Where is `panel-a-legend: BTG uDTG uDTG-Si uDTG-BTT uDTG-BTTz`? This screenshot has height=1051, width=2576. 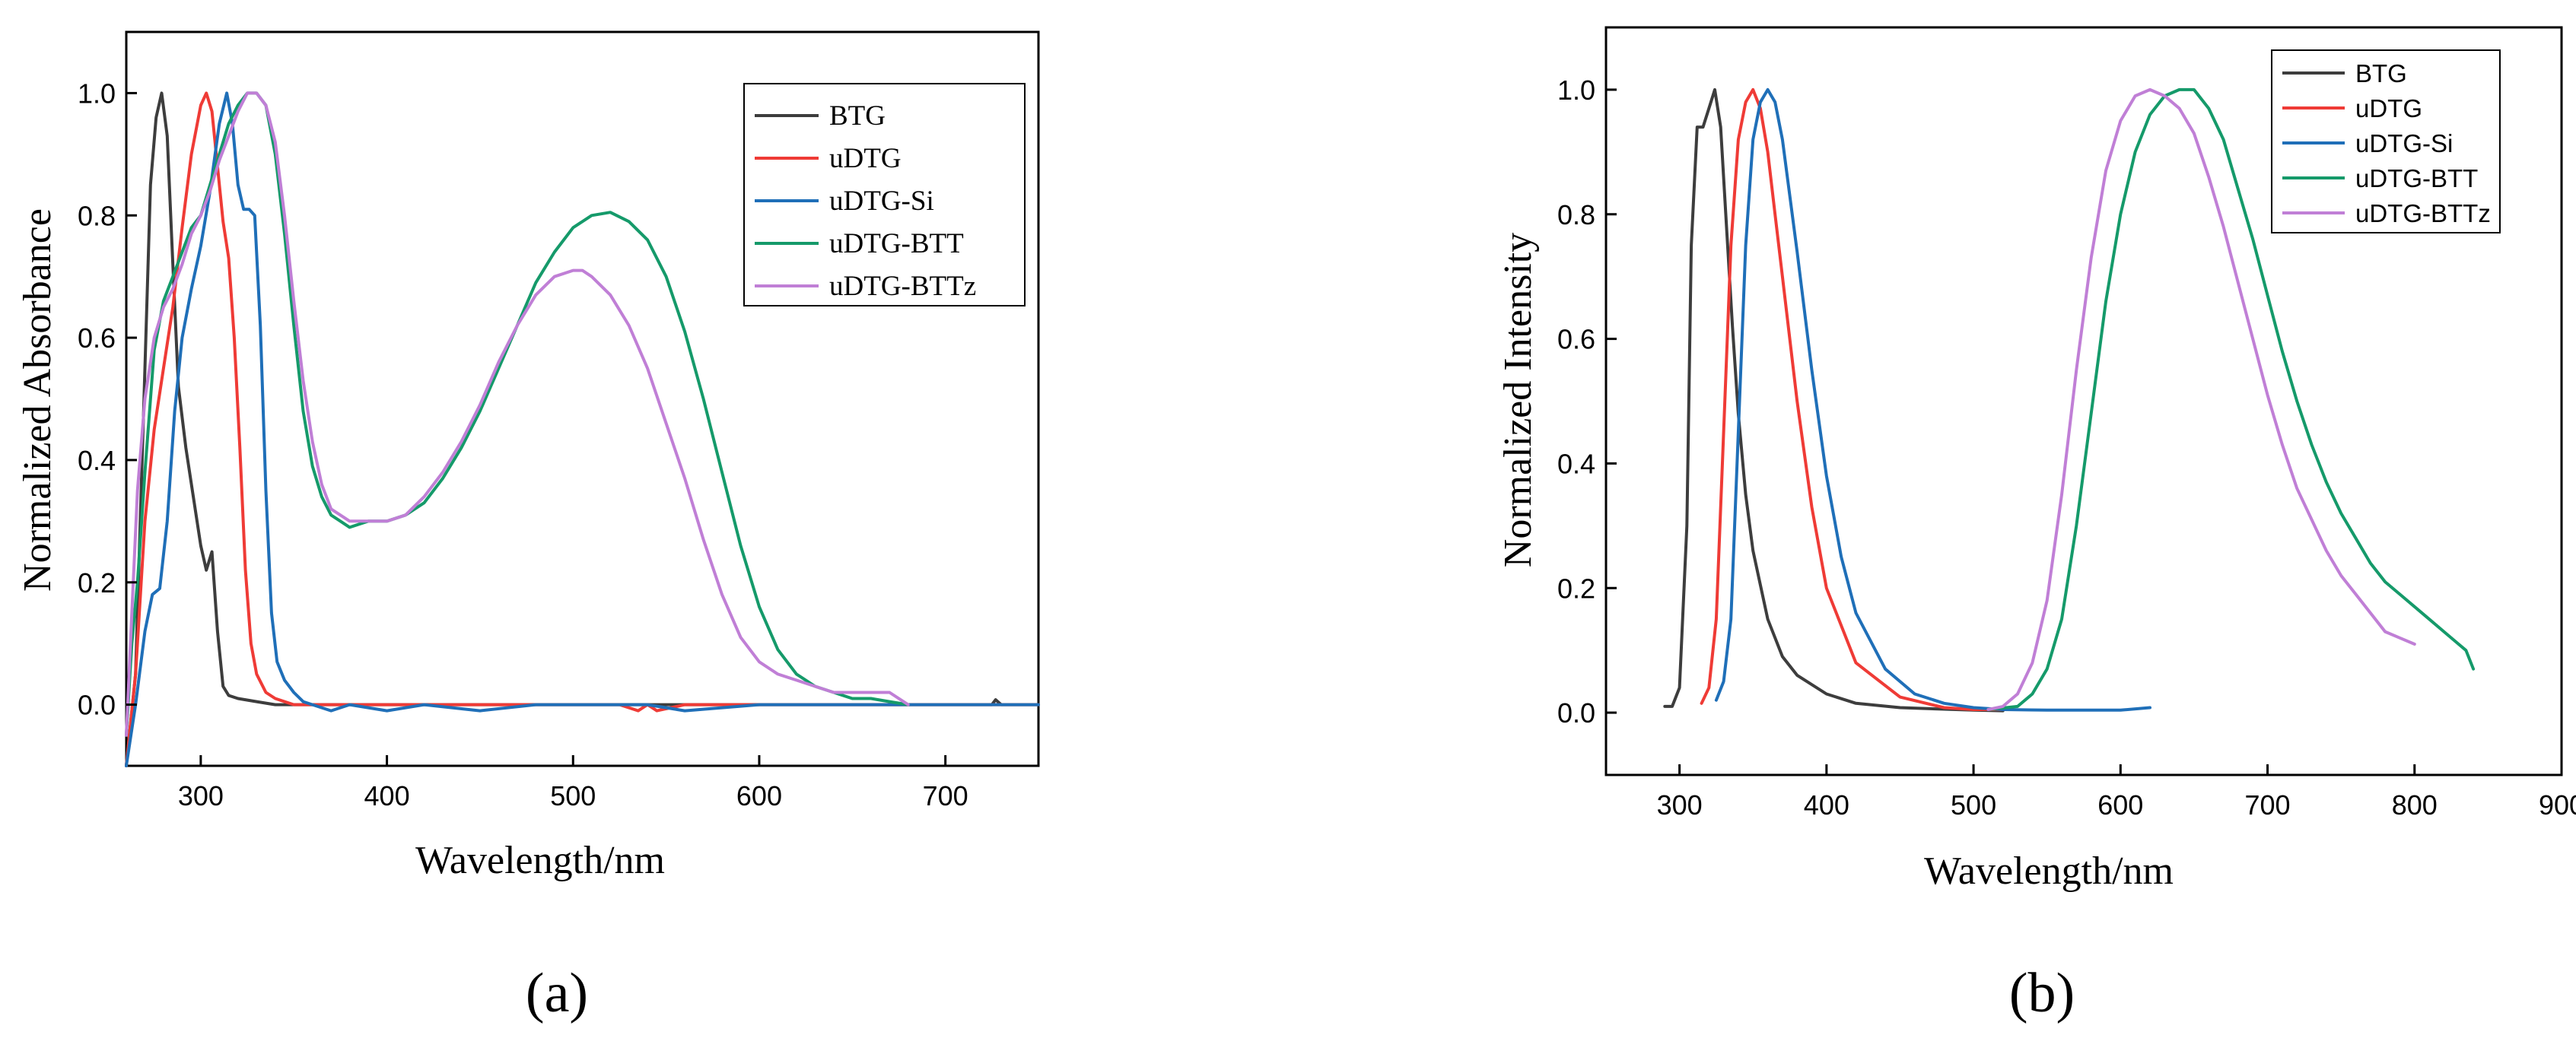
panel-a-legend: BTG uDTG uDTG-Si uDTG-BTT uDTG-BTTz is located at coordinates (884, 194).